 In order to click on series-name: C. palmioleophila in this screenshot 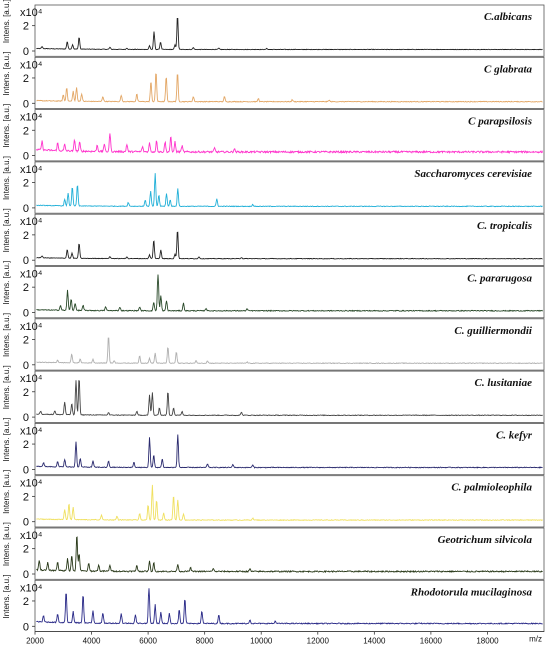, I will do `click(491, 488)`.